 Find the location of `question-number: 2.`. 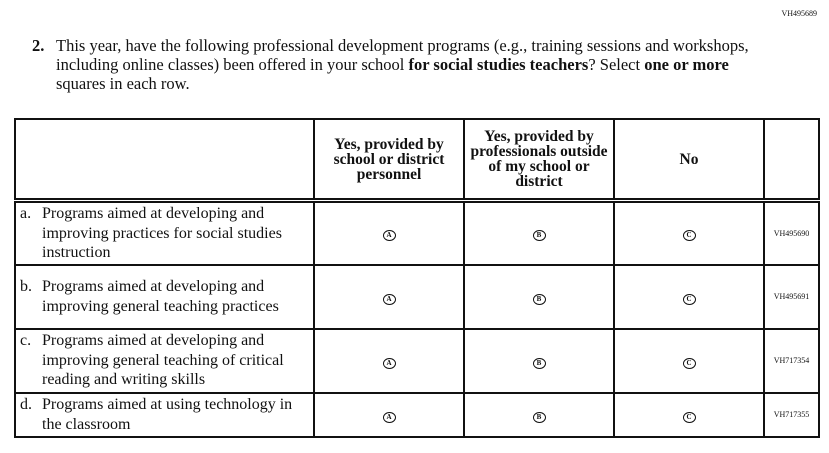

question-number: 2. is located at coordinates (38, 45).